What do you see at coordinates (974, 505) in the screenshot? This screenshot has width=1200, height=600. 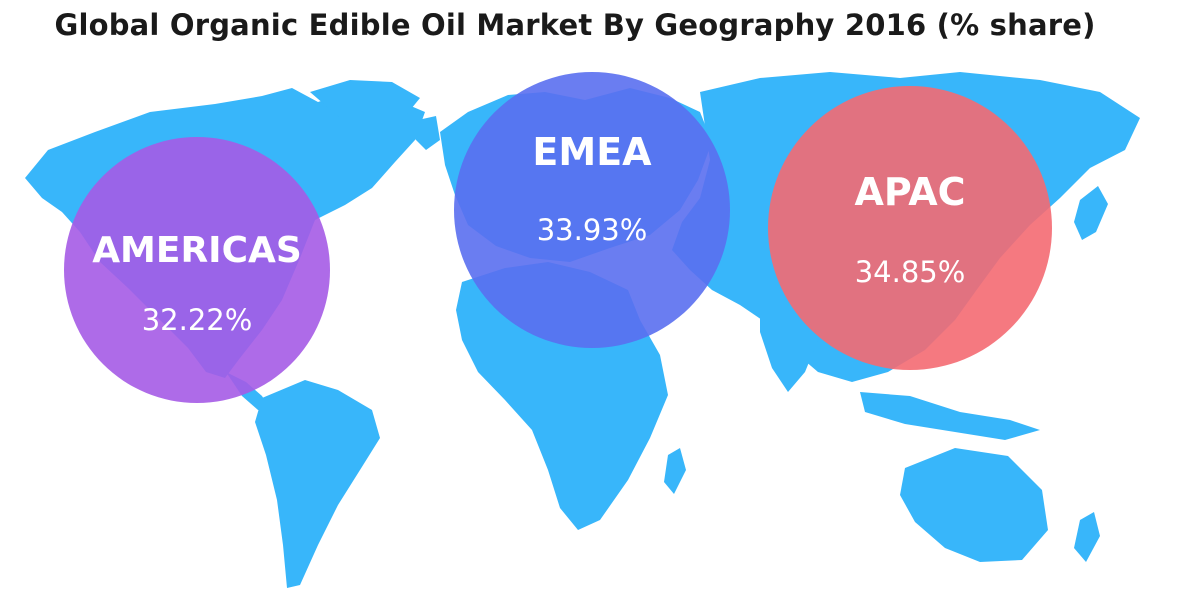 I see `landmass-australia` at bounding box center [974, 505].